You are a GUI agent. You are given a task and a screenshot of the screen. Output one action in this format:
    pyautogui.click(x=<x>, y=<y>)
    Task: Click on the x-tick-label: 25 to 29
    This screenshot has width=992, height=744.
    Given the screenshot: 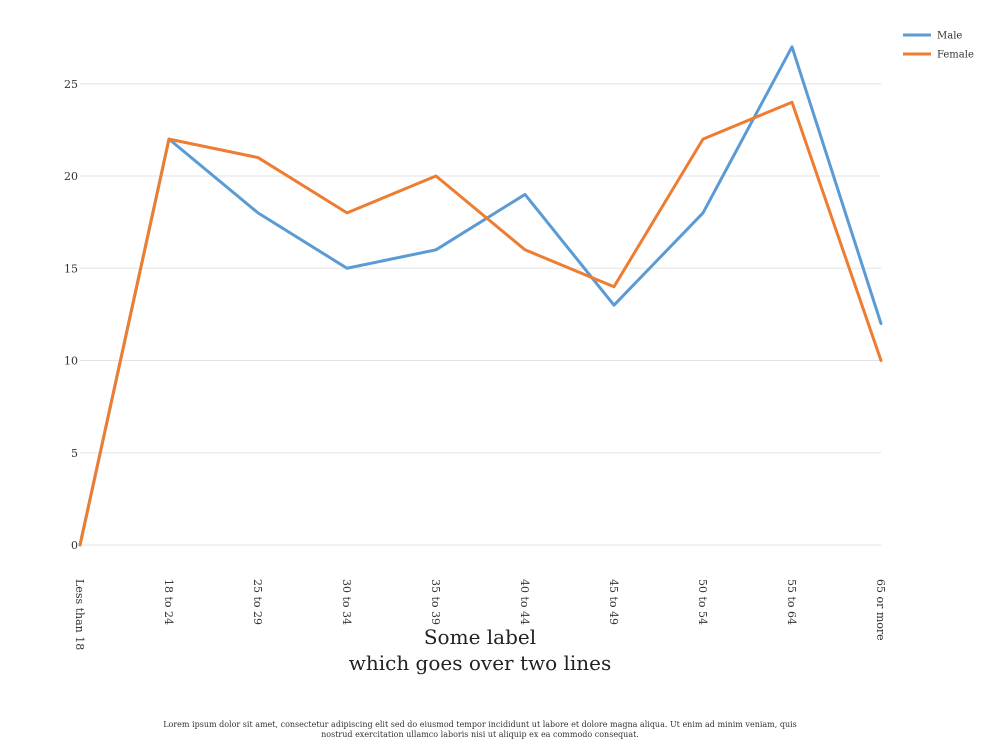 What is the action you would take?
    pyautogui.click(x=257, y=602)
    